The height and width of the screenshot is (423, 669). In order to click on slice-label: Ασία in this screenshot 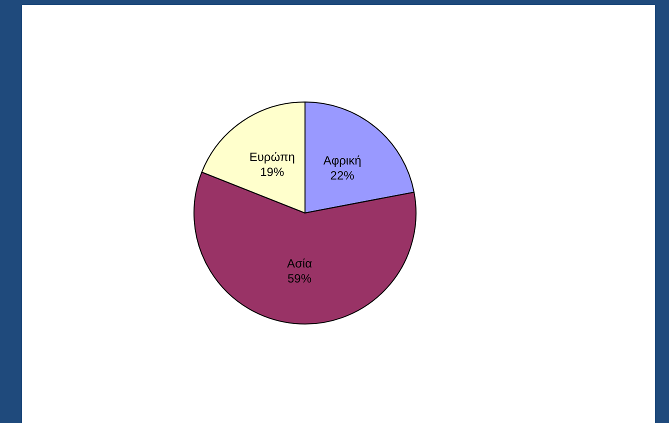, I will do `click(299, 263)`.